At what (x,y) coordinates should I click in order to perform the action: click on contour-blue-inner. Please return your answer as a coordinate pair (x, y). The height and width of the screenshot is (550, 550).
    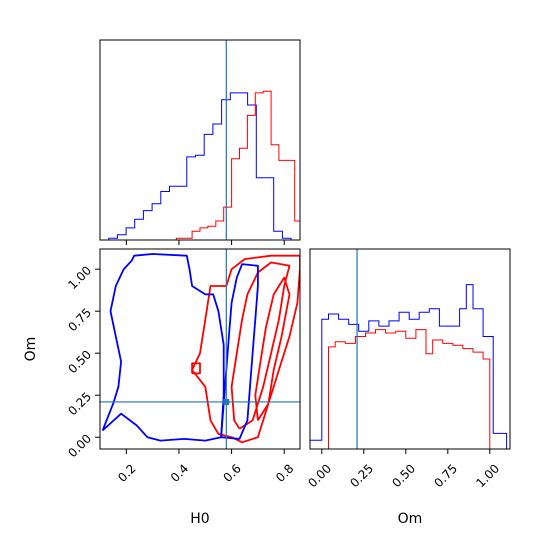
    Looking at the image, I should click on (239, 351).